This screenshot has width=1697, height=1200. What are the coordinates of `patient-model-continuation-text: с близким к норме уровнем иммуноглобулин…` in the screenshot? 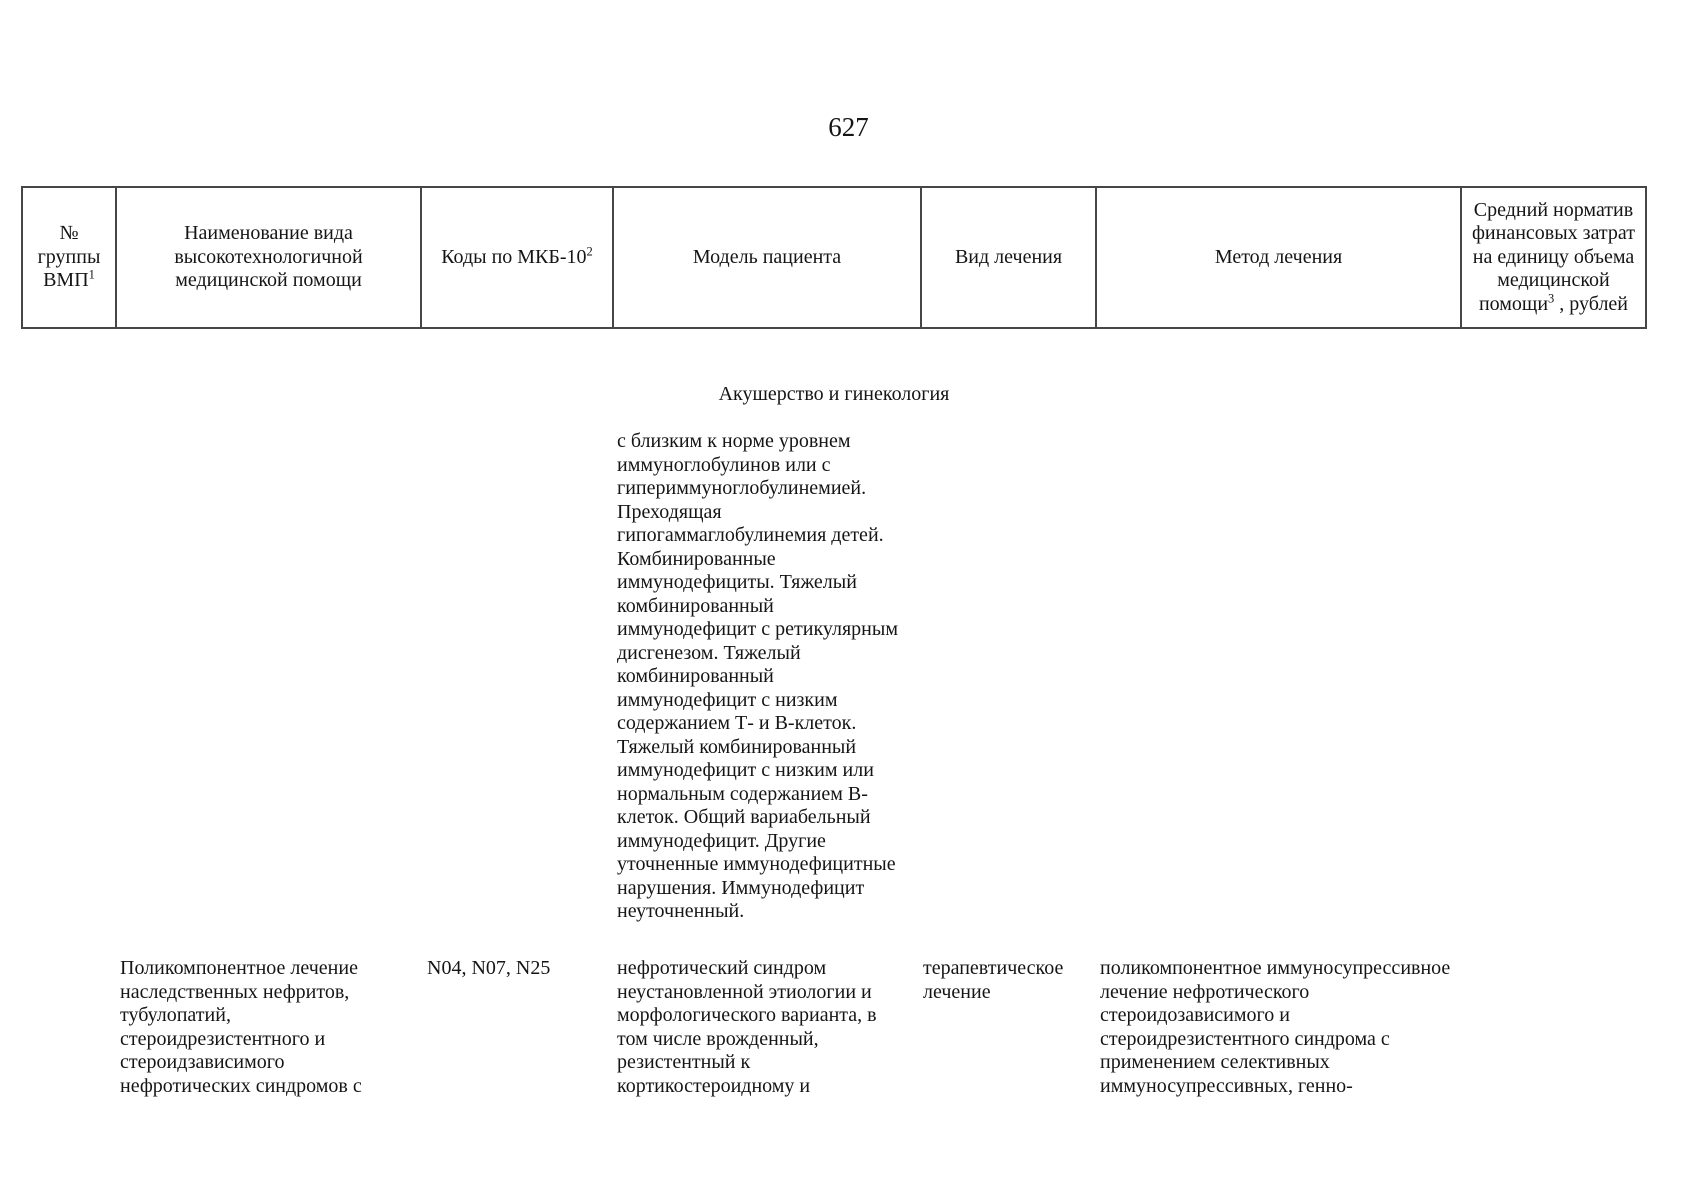 It's located at (757, 676).